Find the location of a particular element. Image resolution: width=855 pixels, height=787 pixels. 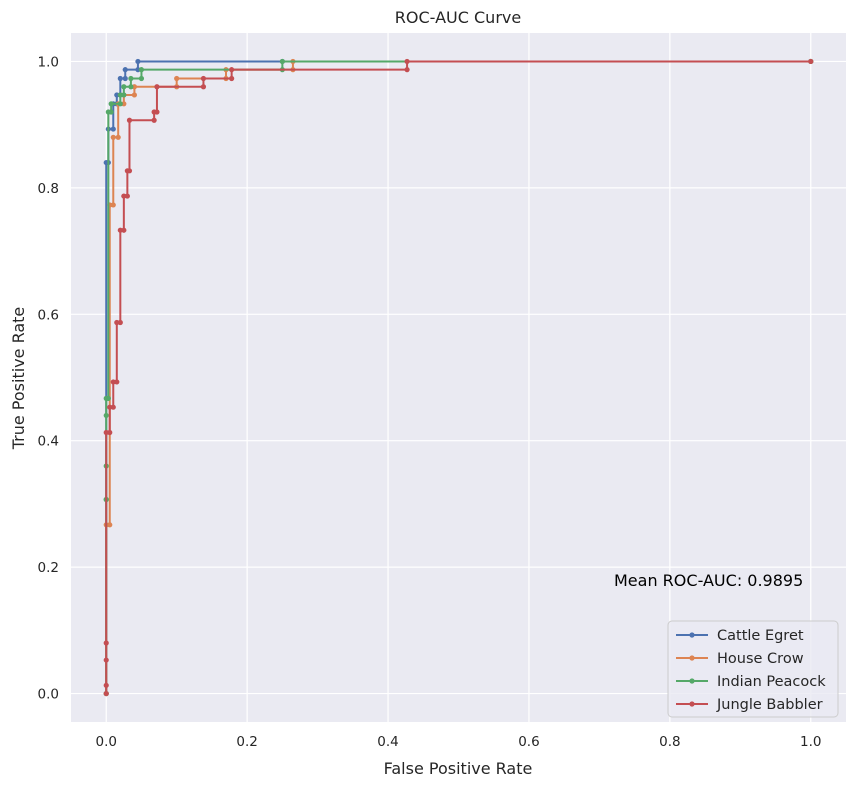

x-tick-label: 0.2 is located at coordinates (246, 742).